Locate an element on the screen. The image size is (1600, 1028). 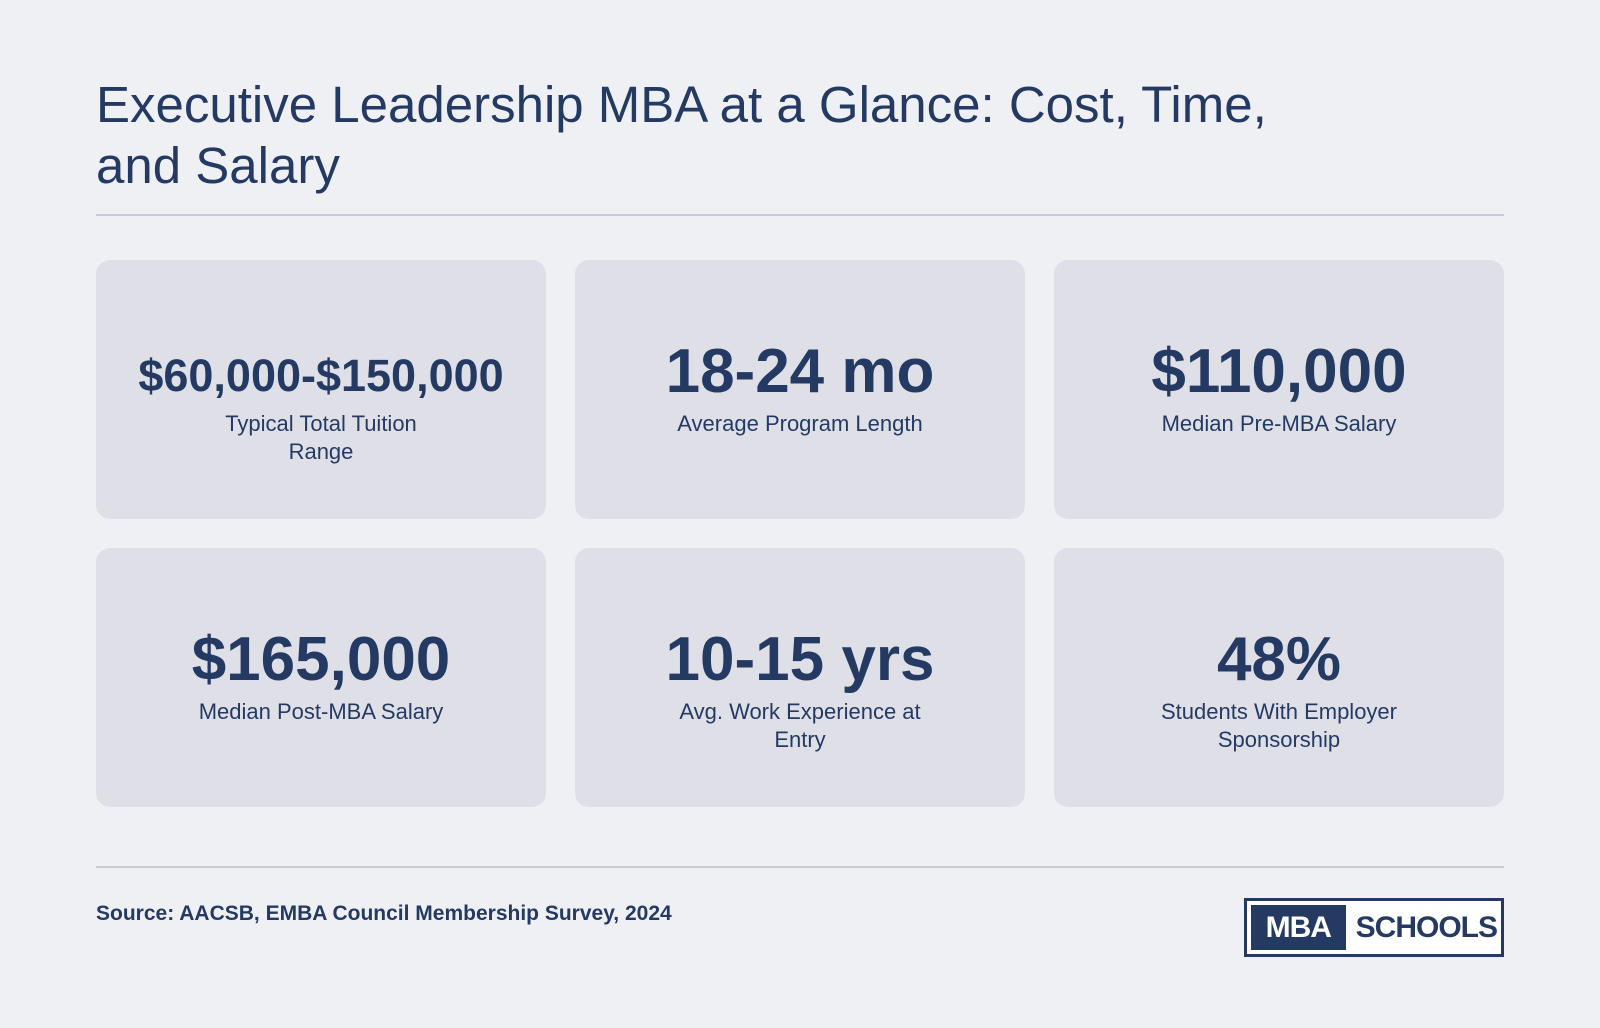
stat-label: Avg. Work Experience at Entry is located at coordinates (800, 725).